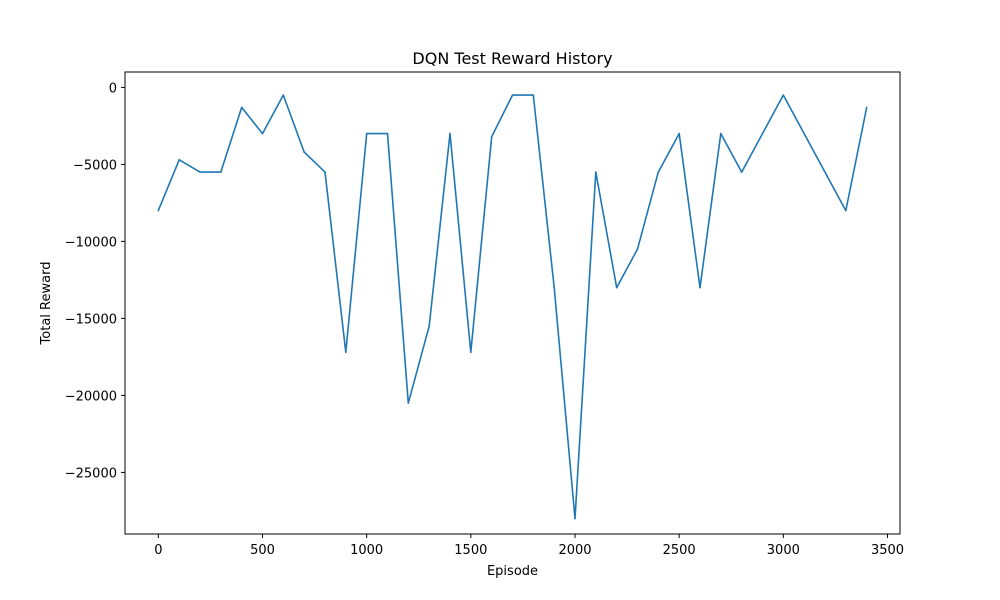 Image resolution: width=1000 pixels, height=600 pixels. I want to click on y-tick-label: −15000, so click(91, 319).